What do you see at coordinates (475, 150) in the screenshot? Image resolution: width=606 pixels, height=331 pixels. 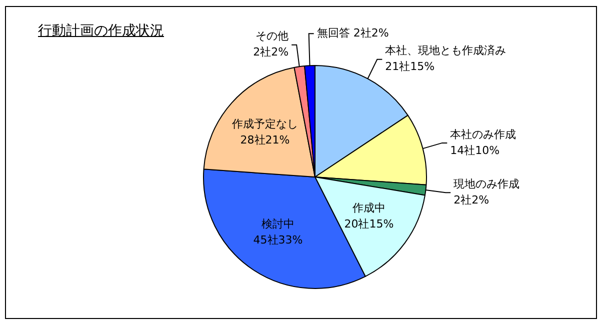 I see `data-label: 14社10%` at bounding box center [475, 150].